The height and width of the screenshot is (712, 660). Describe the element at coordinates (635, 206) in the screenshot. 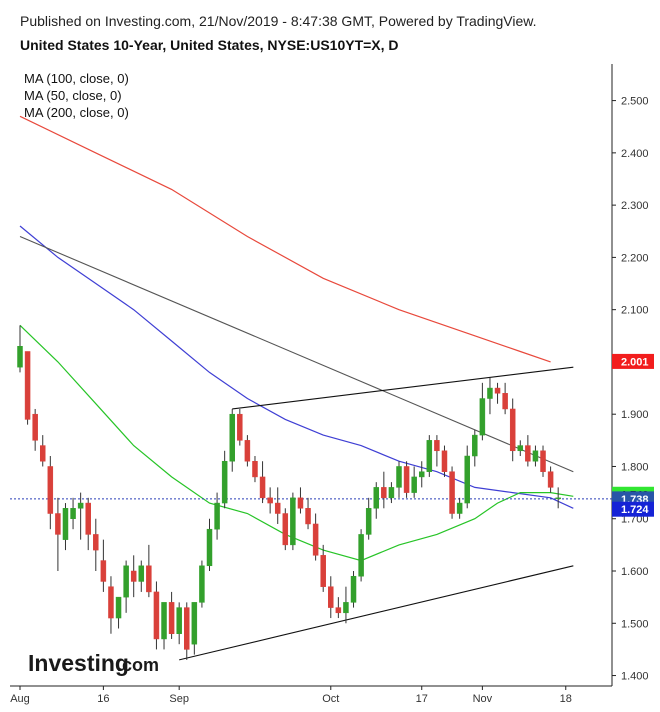

I see `y-tick-label: 2.300` at that location.